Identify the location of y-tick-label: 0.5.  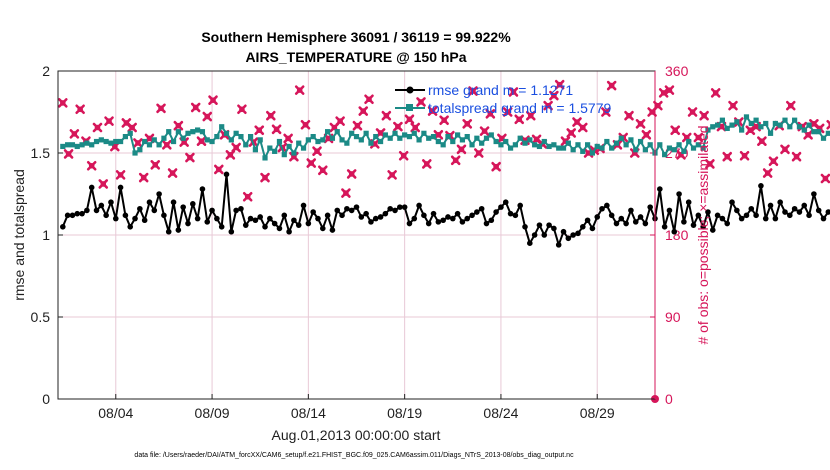
(41, 317).